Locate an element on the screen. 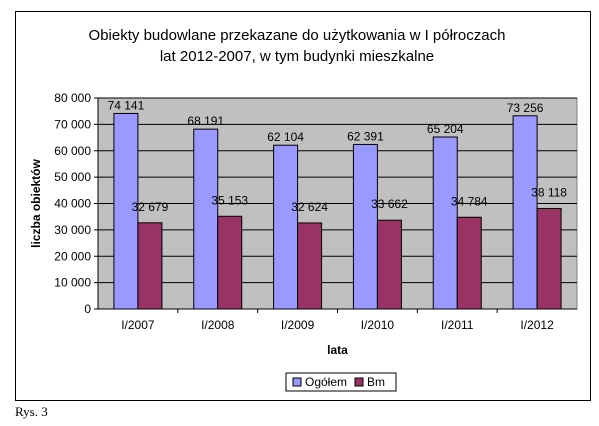 This screenshot has height=426, width=599. x-tick-label: I/2012 is located at coordinates (537, 325).